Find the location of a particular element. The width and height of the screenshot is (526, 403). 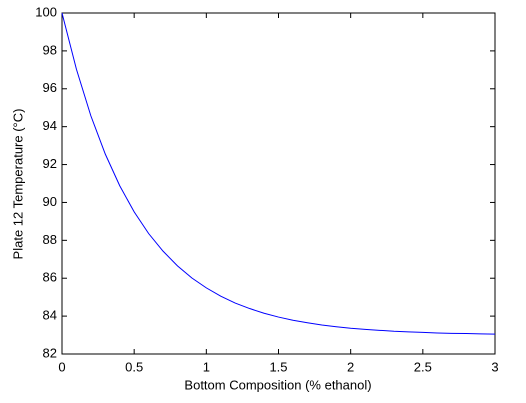

x-tick-label: 1 is located at coordinates (206, 366).